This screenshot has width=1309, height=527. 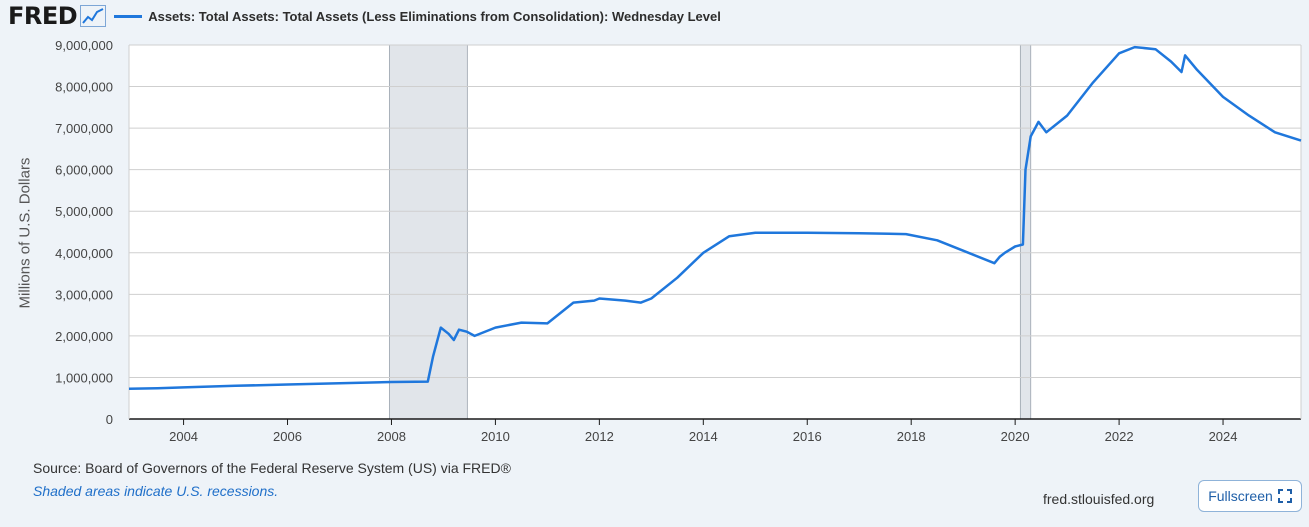 What do you see at coordinates (495, 436) in the screenshot?
I see `x-tick-label: 2010` at bounding box center [495, 436].